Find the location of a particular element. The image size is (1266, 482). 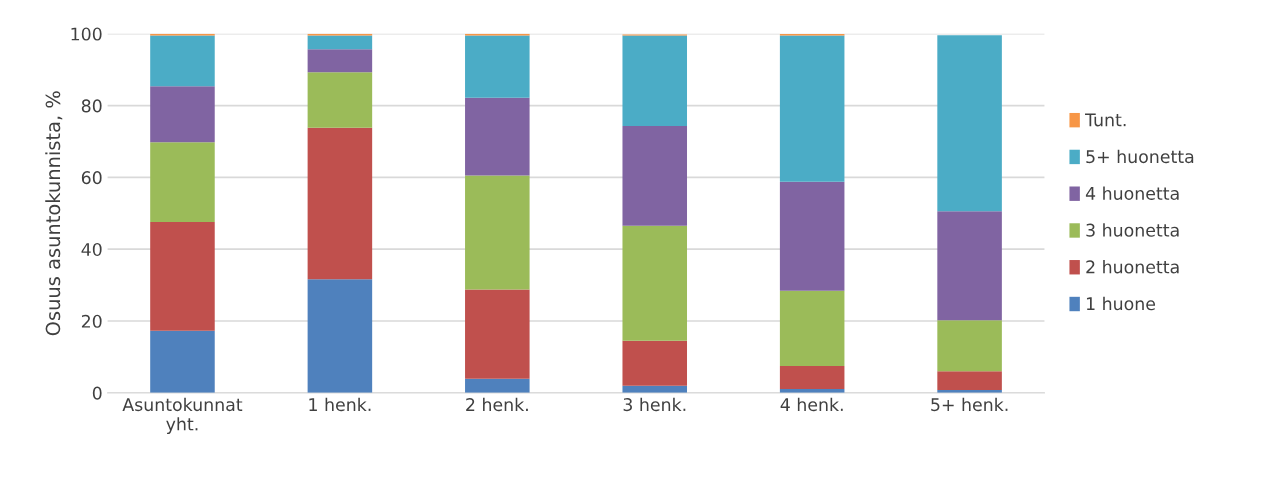

x-tick-label: 5+ henk. is located at coordinates (969, 404).